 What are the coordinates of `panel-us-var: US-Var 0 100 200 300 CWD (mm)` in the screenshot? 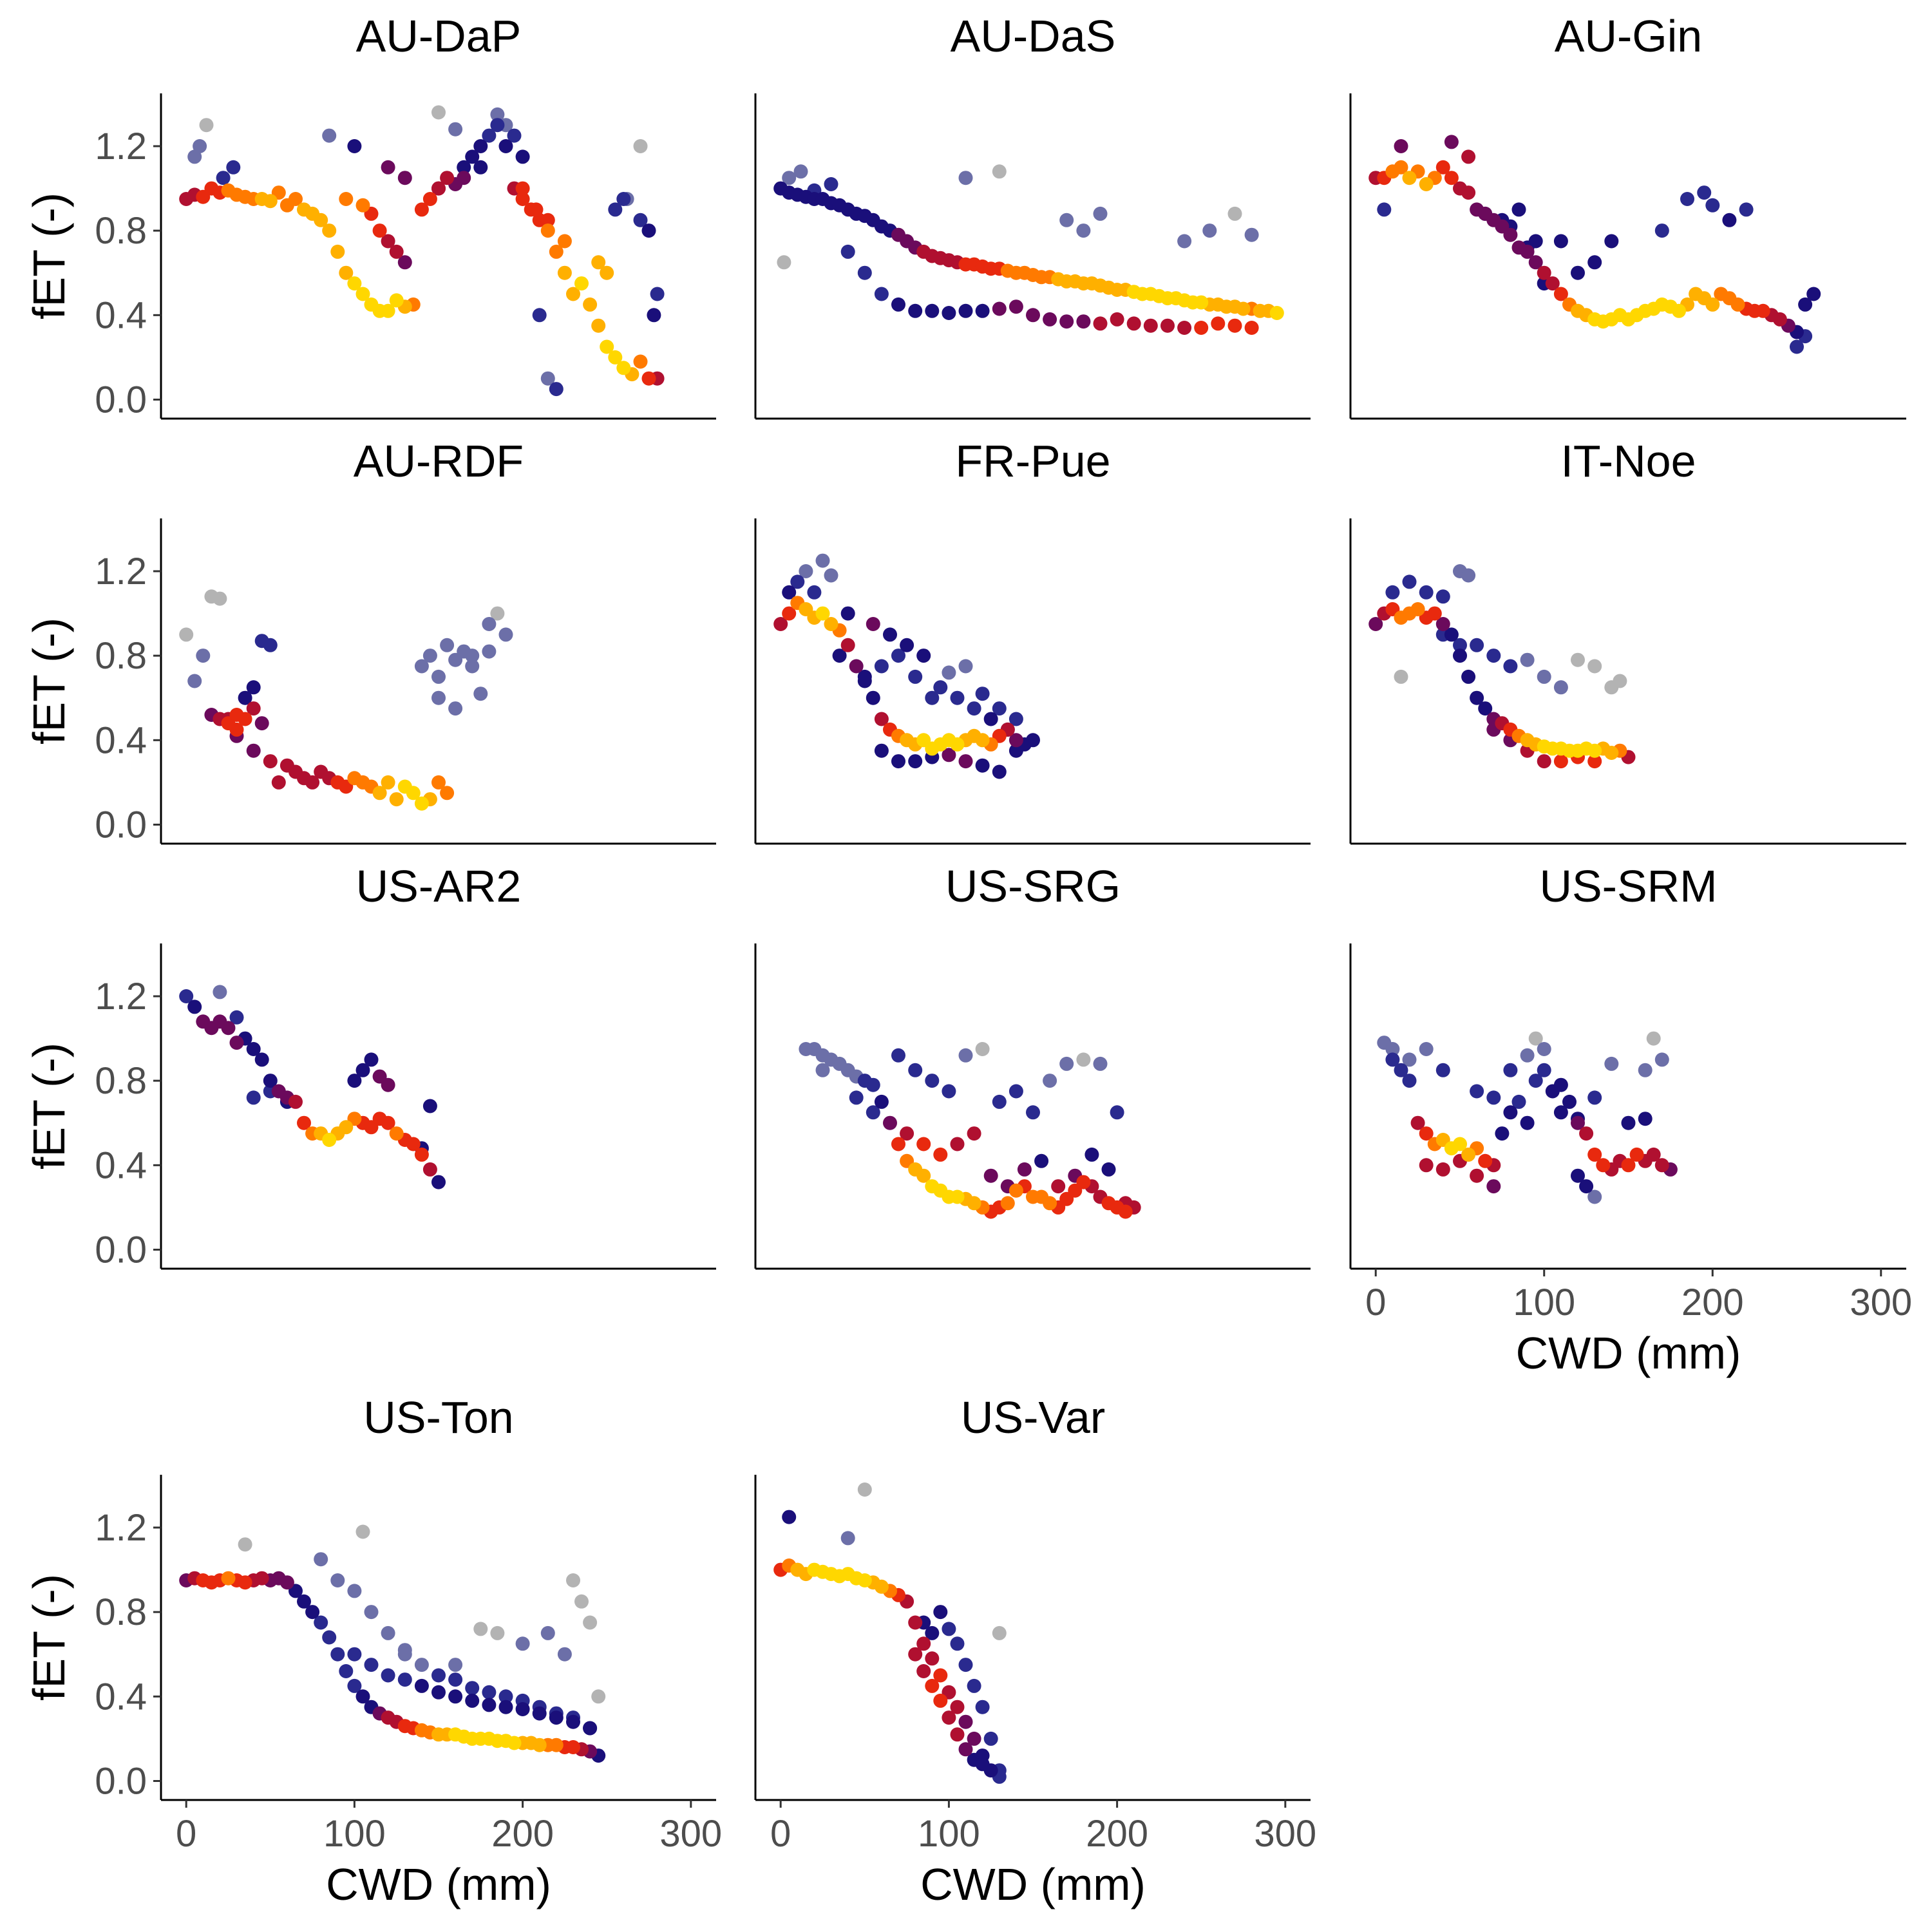 It's located at (1035, 1651).